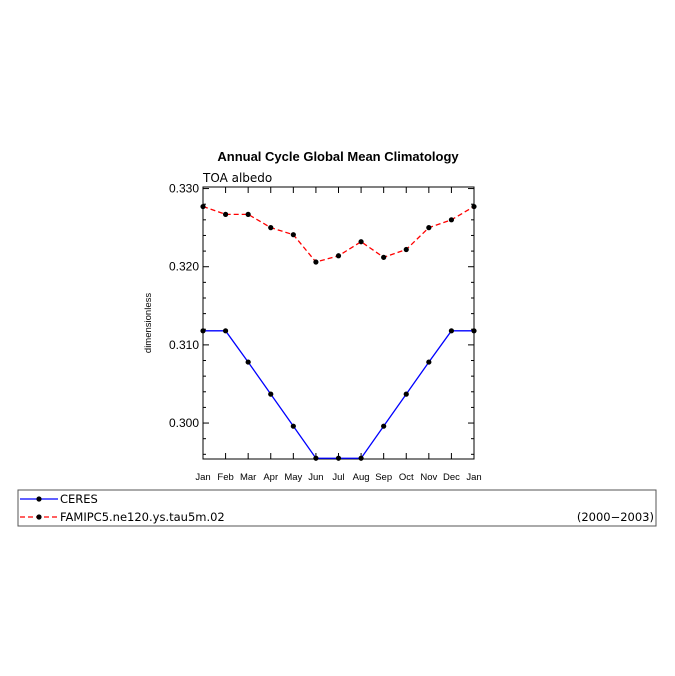 The height and width of the screenshot is (676, 675). Describe the element at coordinates (406, 477) in the screenshot. I see `x-tick-label: Oct` at that location.